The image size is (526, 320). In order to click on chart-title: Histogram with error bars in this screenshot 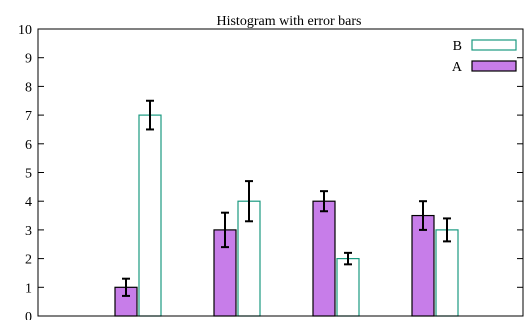, I will do `click(288, 21)`.